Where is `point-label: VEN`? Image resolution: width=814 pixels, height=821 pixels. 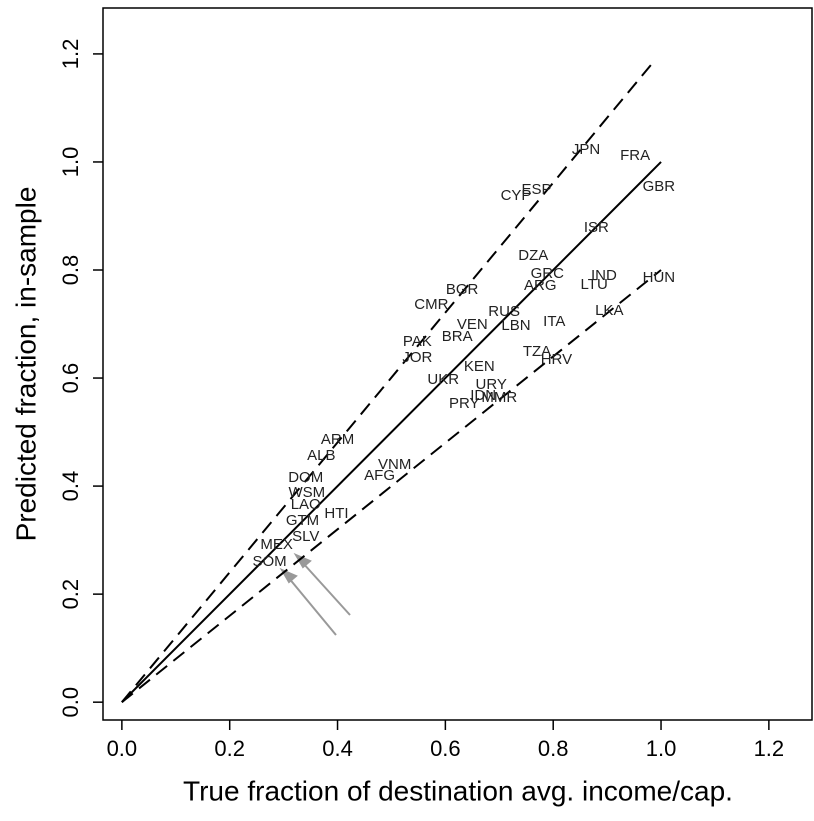 point-label: VEN is located at coordinates (472, 324).